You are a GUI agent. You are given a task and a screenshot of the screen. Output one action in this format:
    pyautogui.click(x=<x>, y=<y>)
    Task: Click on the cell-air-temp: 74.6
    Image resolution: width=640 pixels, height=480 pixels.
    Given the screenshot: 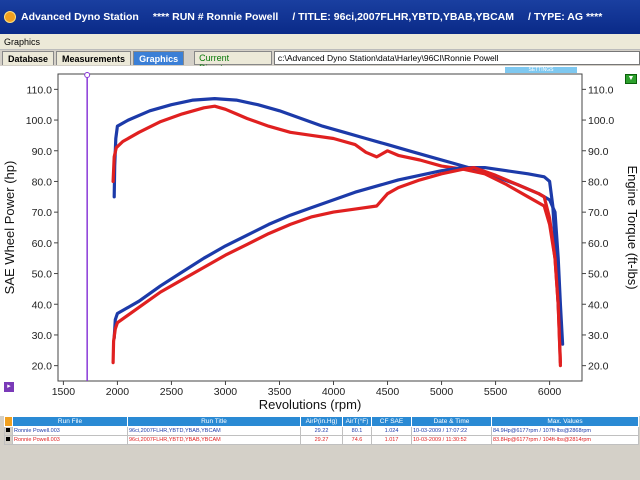 What is the action you would take?
    pyautogui.click(x=357, y=440)
    